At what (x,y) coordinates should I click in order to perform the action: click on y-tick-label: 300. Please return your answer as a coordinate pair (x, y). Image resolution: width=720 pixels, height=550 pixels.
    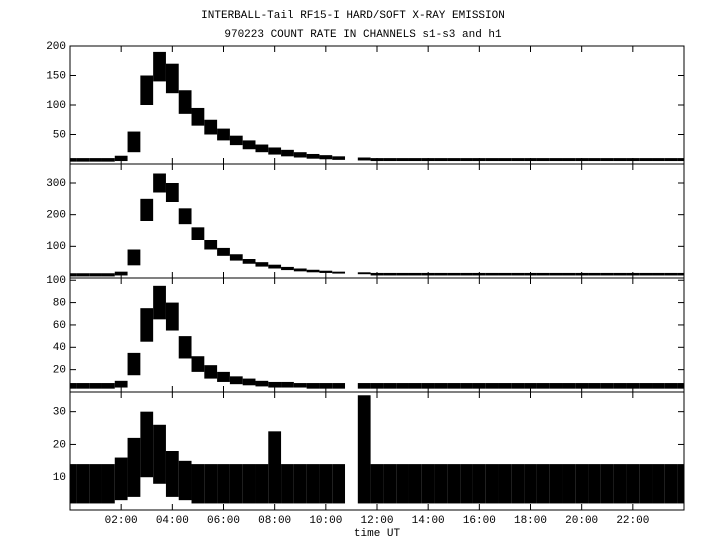
    Looking at the image, I should click on (56, 184).